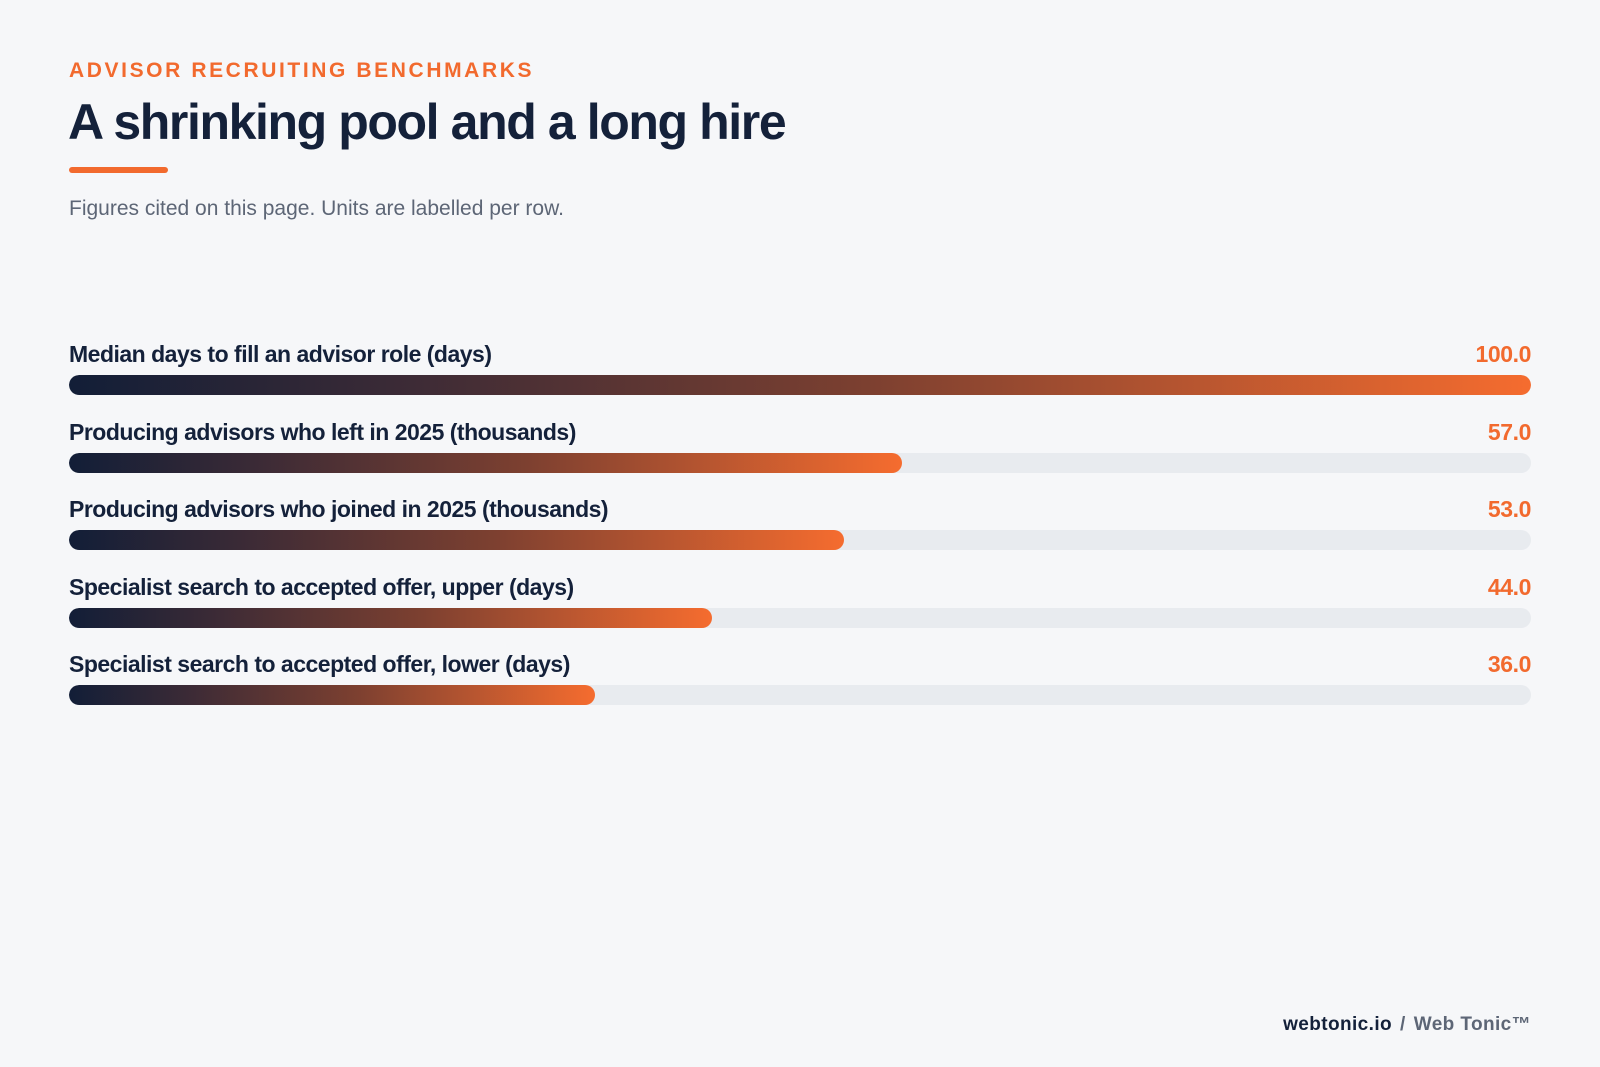 The image size is (1600, 1067). I want to click on footer-site: webtonic.io, so click(1338, 1024).